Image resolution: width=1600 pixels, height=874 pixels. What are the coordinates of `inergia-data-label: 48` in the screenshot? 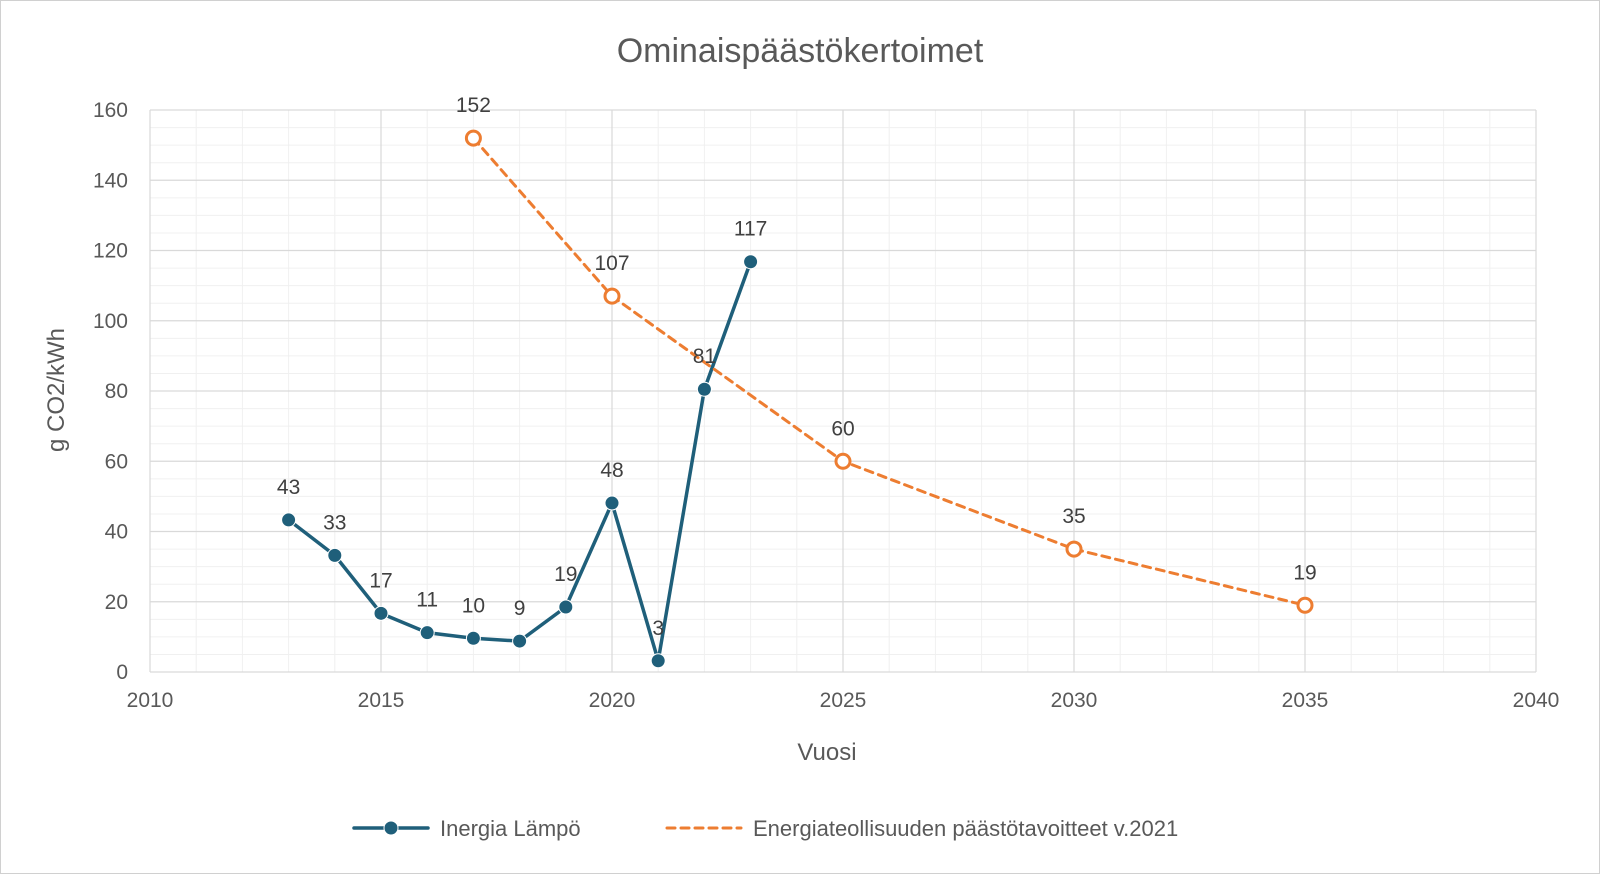 It's located at (611, 470).